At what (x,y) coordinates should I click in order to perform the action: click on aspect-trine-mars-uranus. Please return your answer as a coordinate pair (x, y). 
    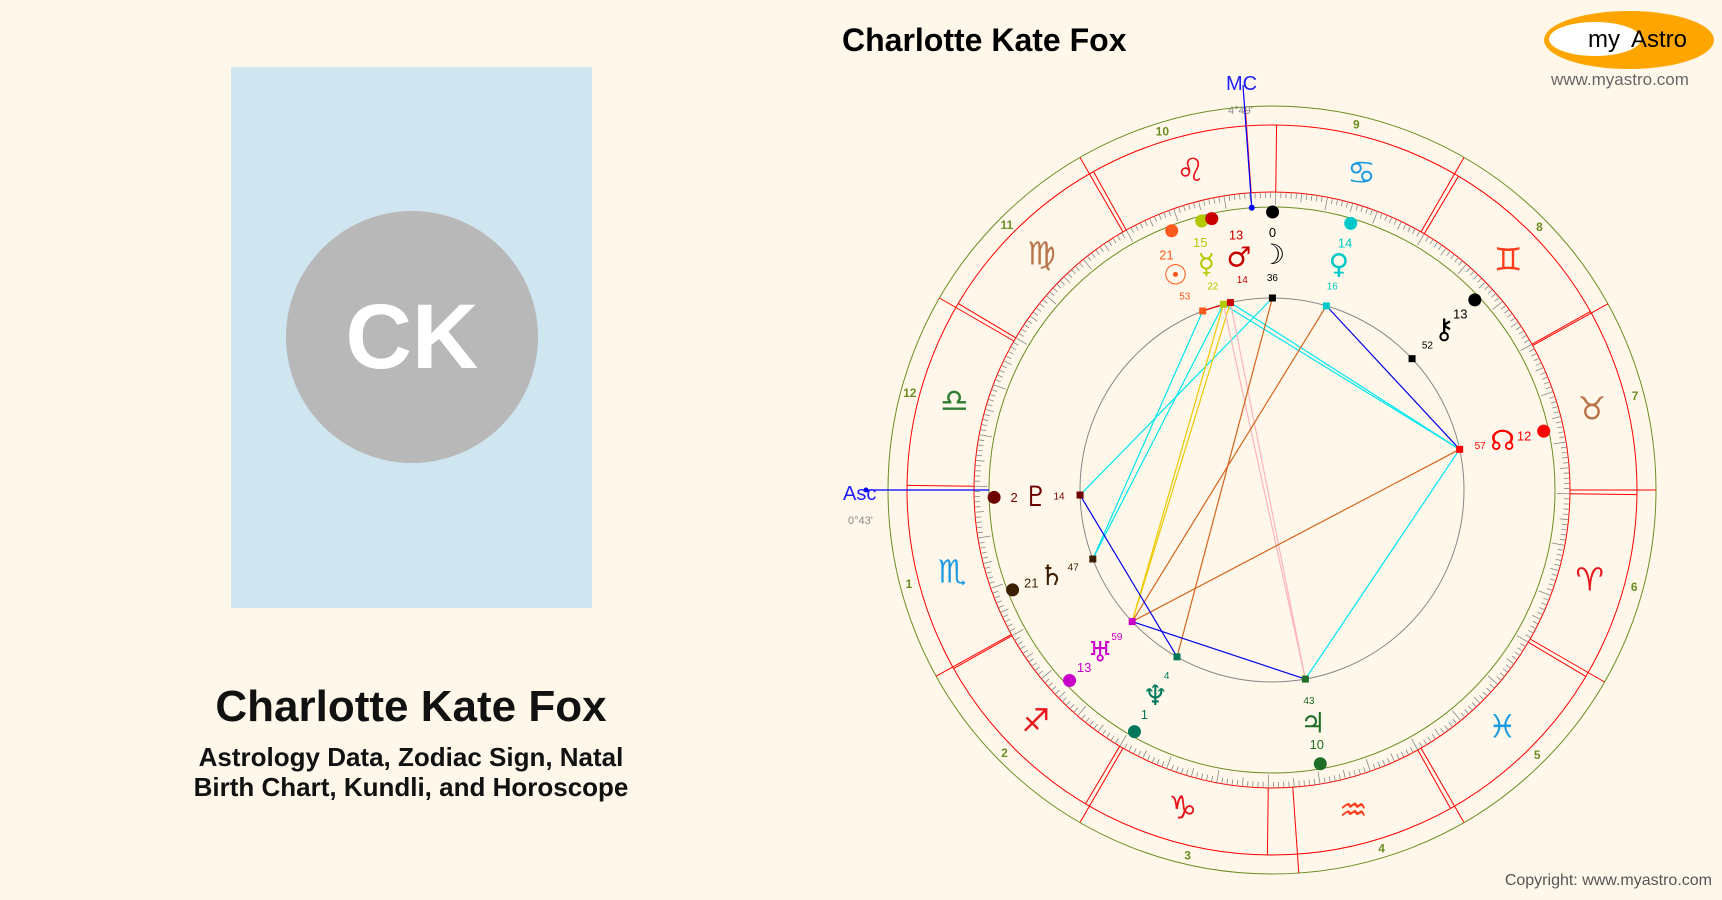
    Looking at the image, I should click on (1181, 462).